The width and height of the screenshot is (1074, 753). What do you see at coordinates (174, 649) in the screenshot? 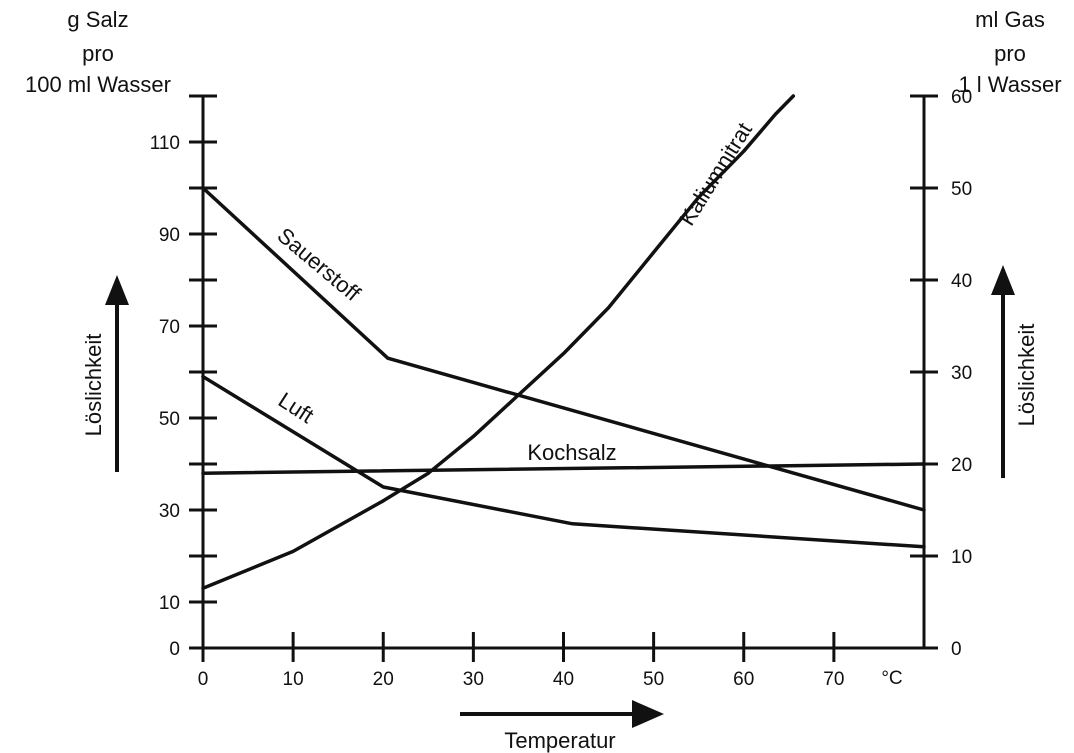
I see `left-y-tick-label: 0` at bounding box center [174, 649].